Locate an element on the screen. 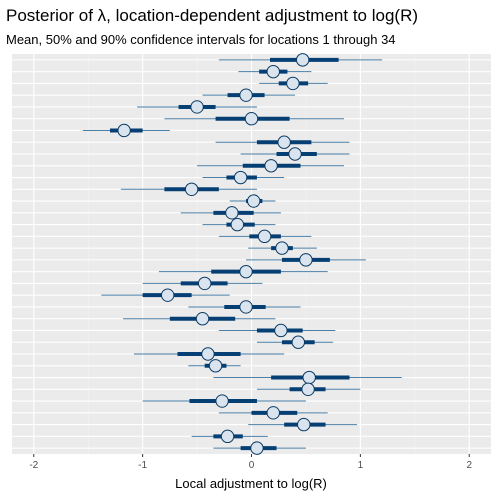 The image size is (500, 500). x-axis: -2 -1 0 1 2 is located at coordinates (250, 462).